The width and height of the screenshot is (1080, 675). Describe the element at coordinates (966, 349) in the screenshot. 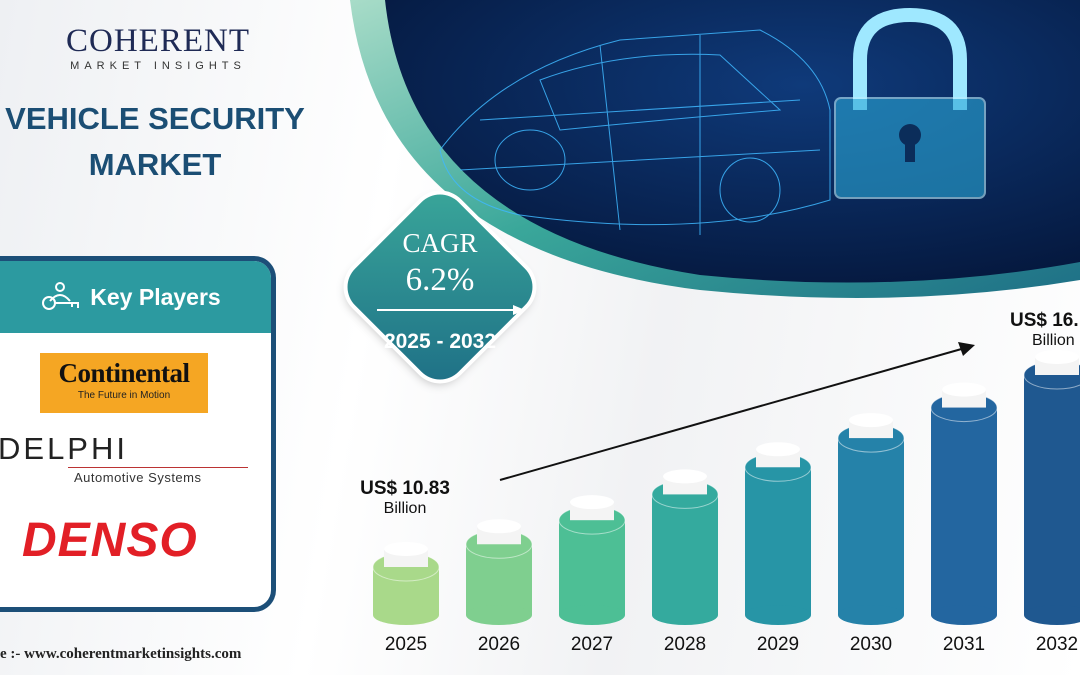

I see `trend-arrowhead` at that location.